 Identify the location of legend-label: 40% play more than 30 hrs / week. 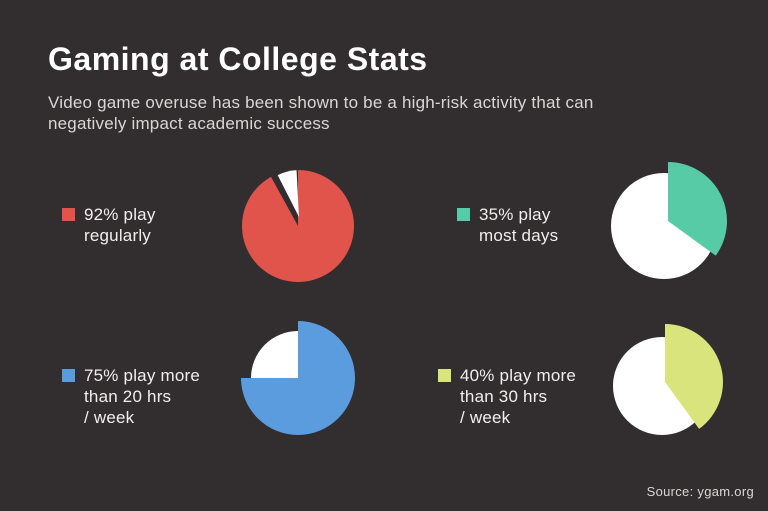
(518, 396).